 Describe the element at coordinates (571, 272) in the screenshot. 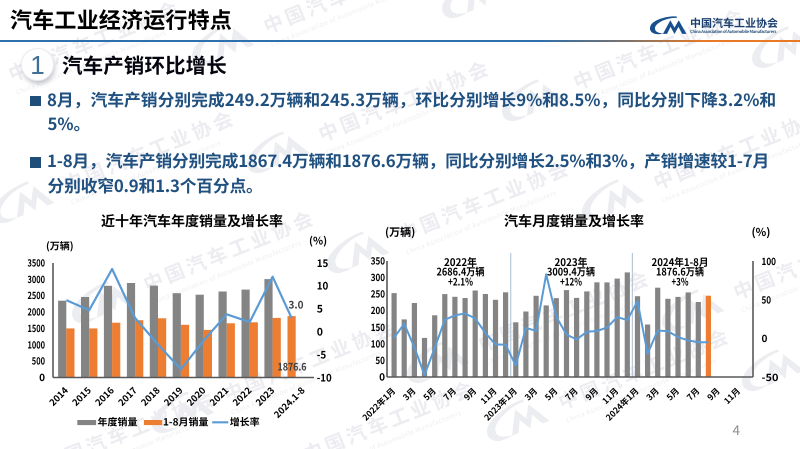

I see `svg-text: 3009.4万辆` at that location.